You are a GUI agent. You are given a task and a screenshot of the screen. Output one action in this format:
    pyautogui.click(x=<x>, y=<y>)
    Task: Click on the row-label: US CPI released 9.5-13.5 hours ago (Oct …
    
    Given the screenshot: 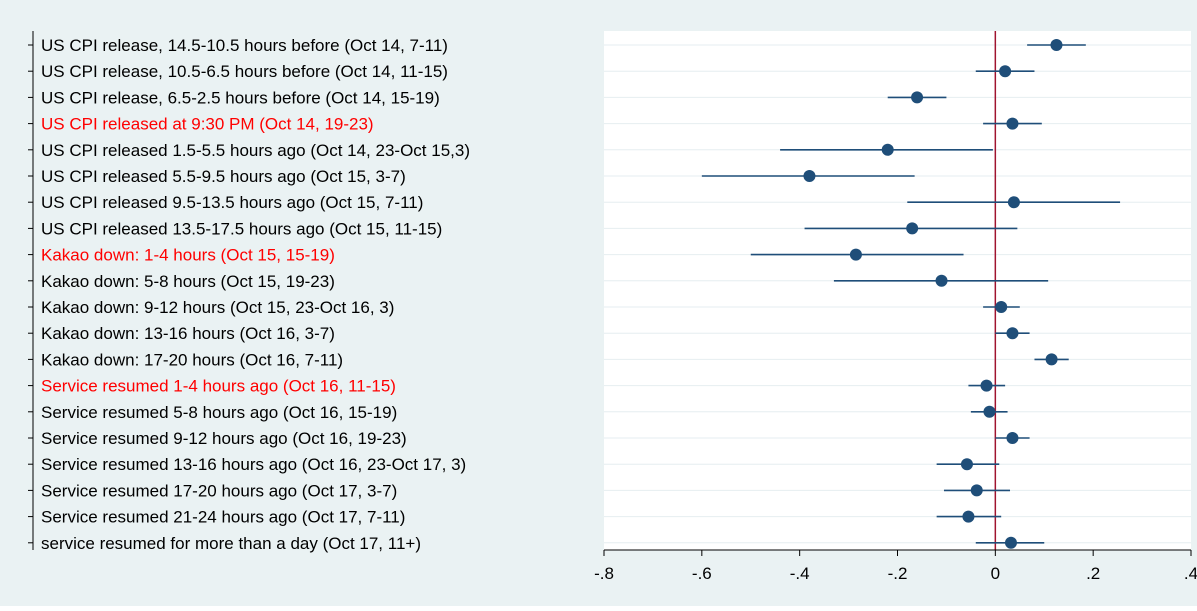 What is the action you would take?
    pyautogui.click(x=232, y=202)
    